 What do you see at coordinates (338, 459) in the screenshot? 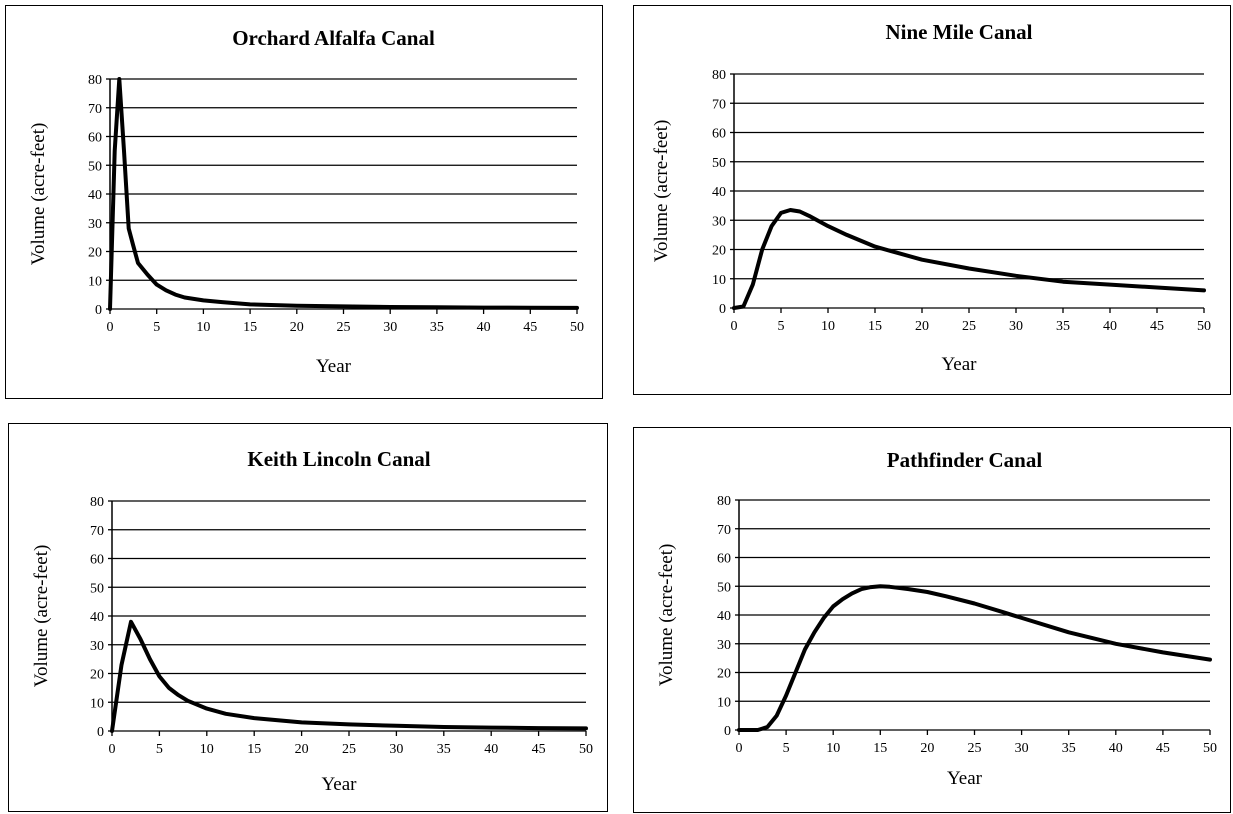
I see `chart-title: Keith Lincoln Canal` at bounding box center [338, 459].